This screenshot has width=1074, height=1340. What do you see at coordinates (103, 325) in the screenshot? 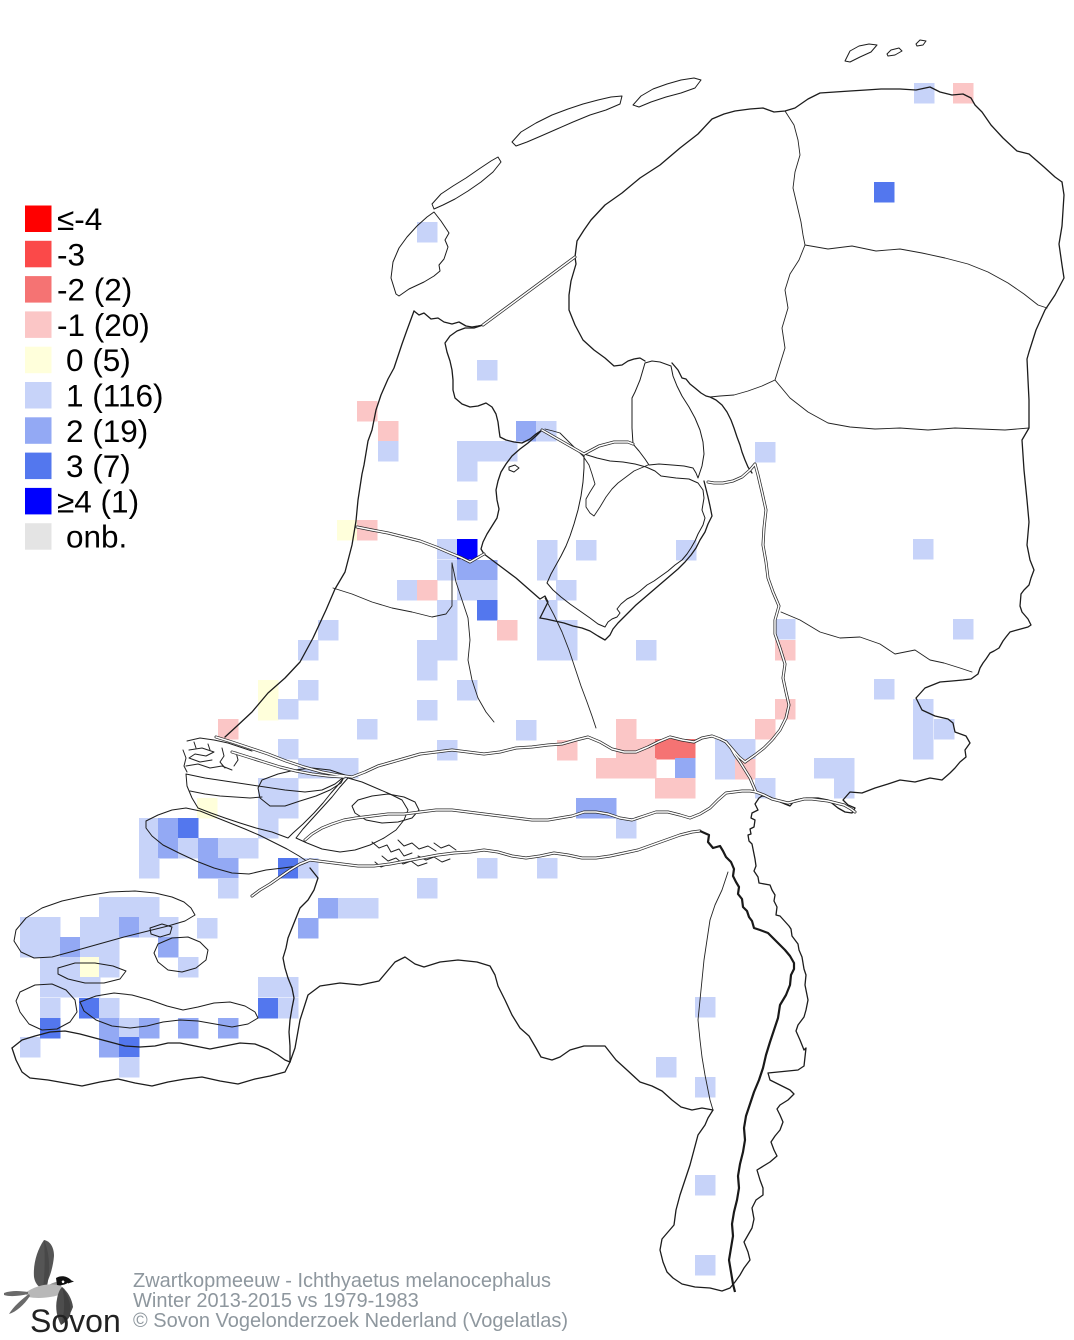
I see `svg-text: -1 (20)` at bounding box center [103, 325].